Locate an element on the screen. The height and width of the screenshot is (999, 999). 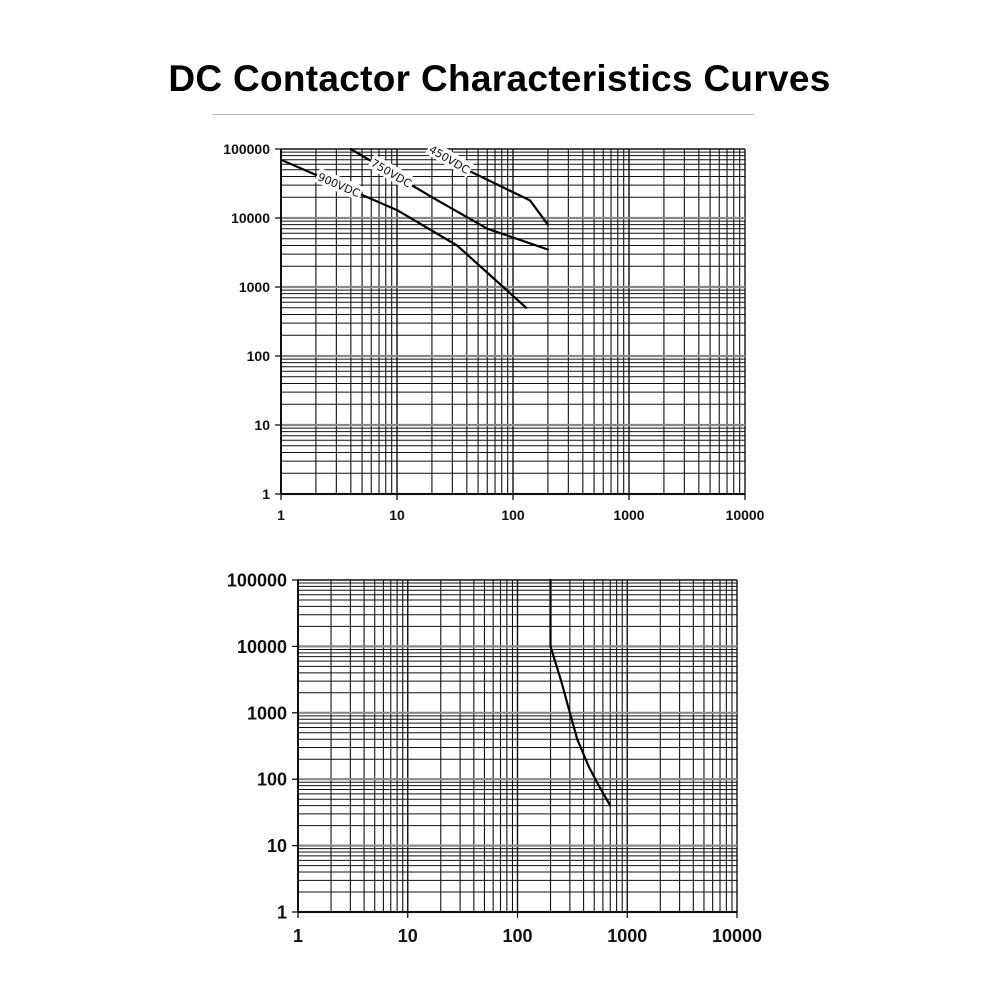
chart0-x-tick-label: 1 is located at coordinates (281, 515).